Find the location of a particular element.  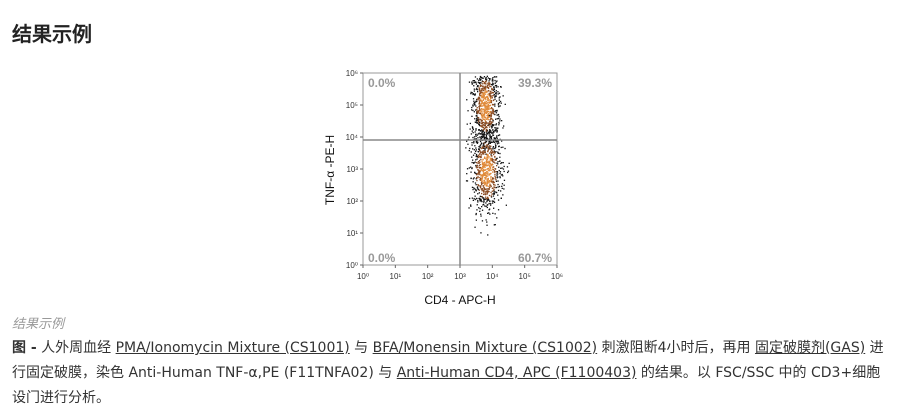

quadrant-label: 60.7% is located at coordinates (535, 258).